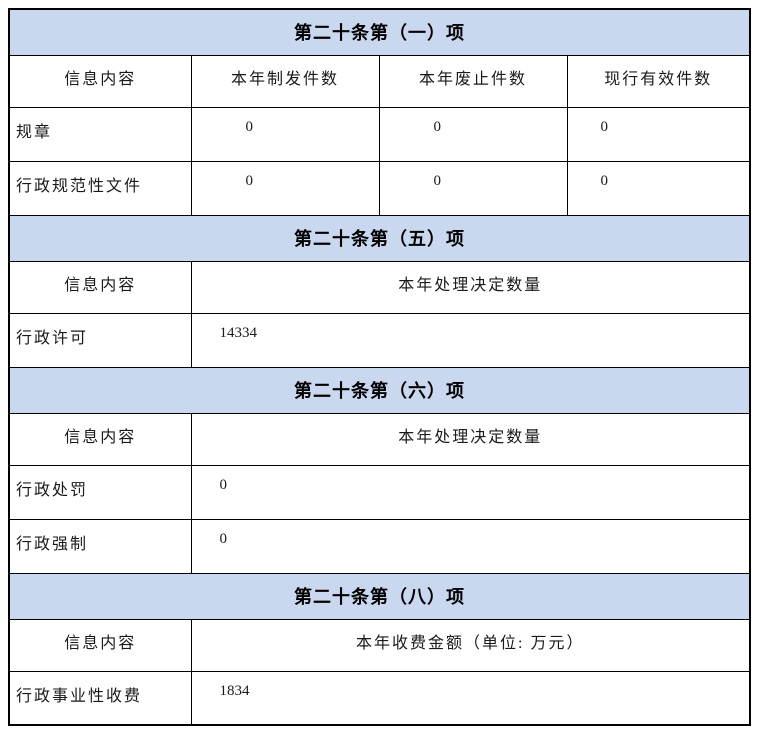 The width and height of the screenshot is (757, 731). I want to click on section-title: 第二十条第（六）项, so click(379, 390).